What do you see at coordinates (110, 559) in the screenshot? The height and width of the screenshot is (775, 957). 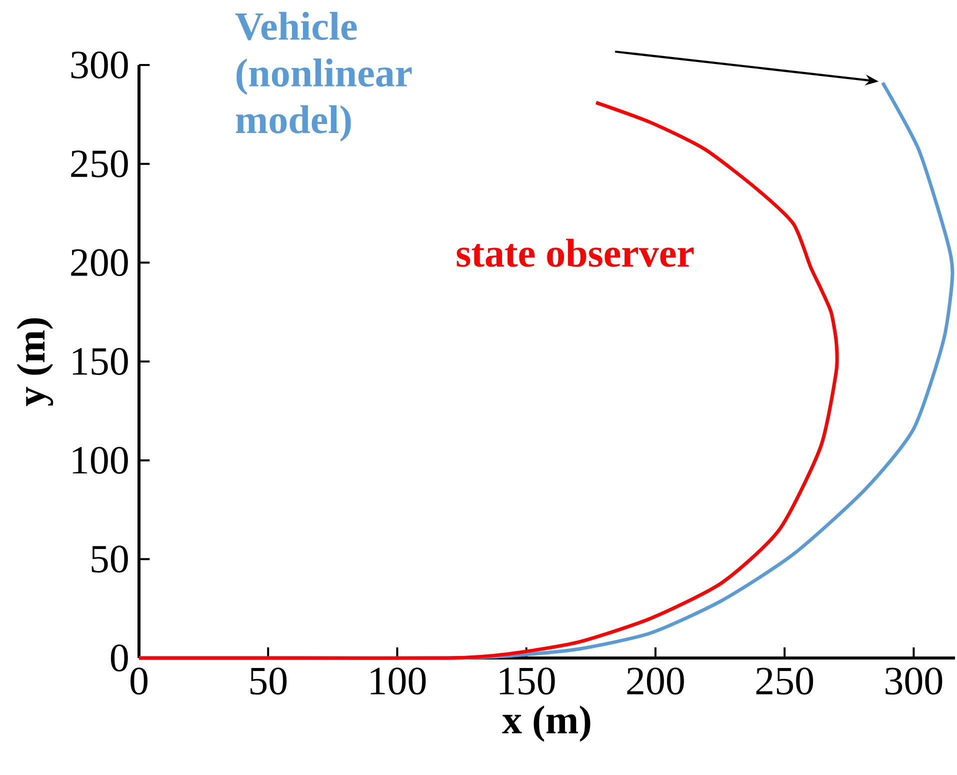 I see `y-tick-label: 50` at bounding box center [110, 559].